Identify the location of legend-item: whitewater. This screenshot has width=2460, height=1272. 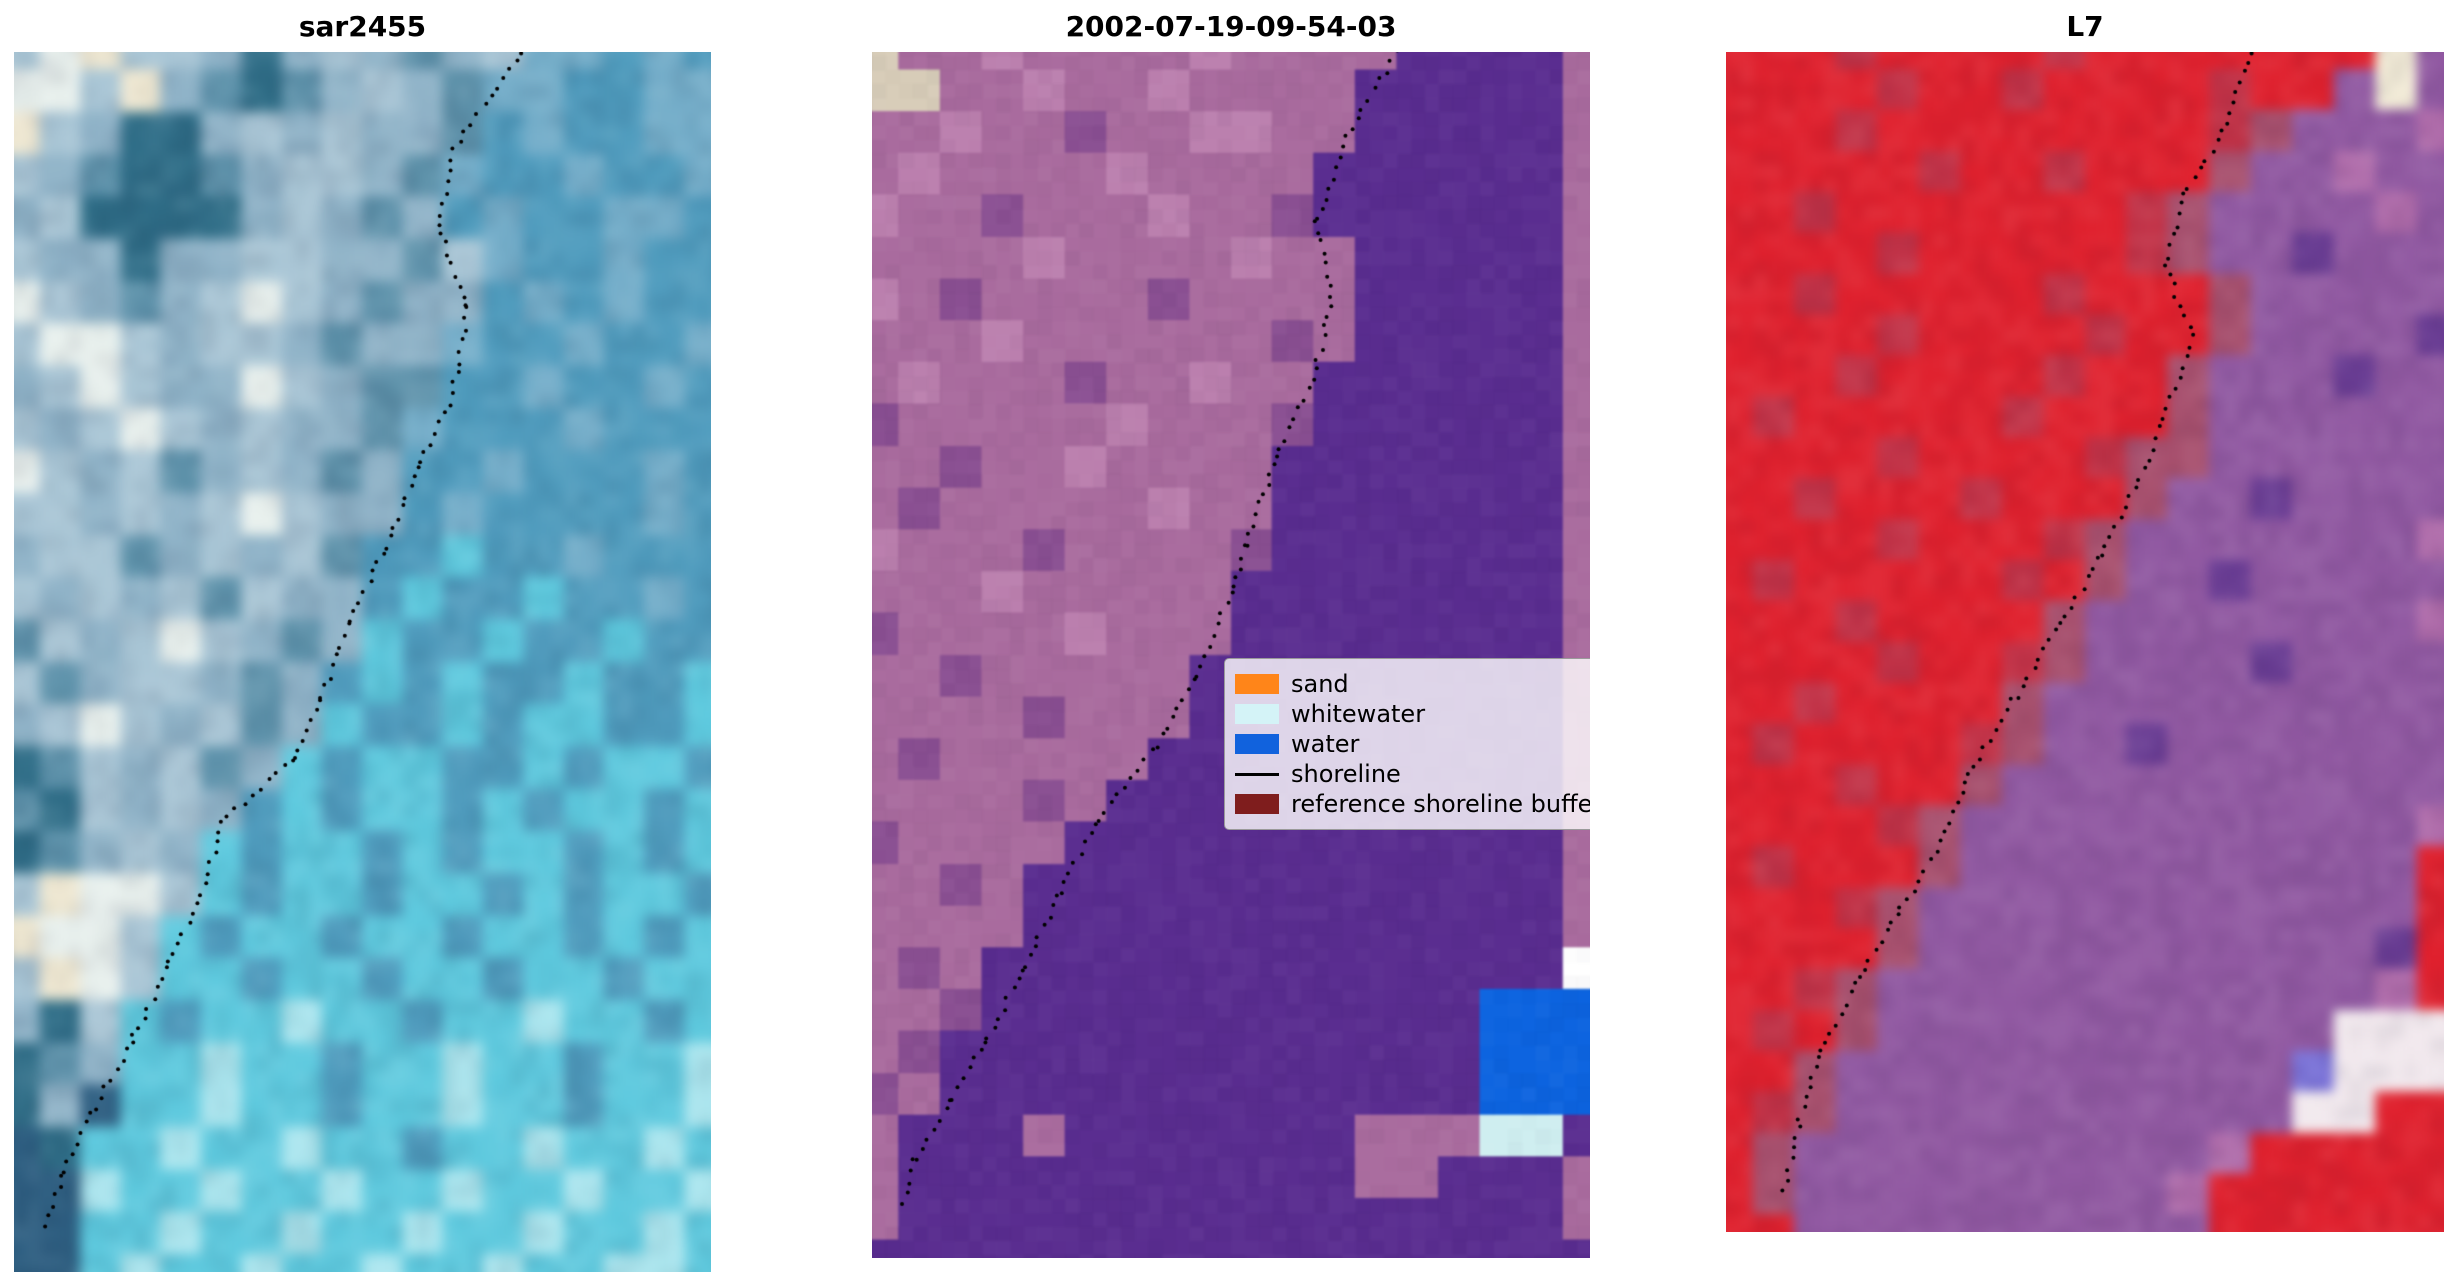
(1412, 714).